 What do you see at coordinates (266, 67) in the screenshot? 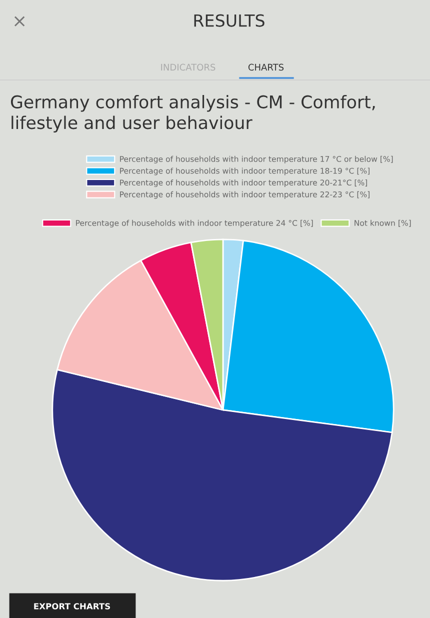
I see `text: CHARTS` at bounding box center [266, 67].